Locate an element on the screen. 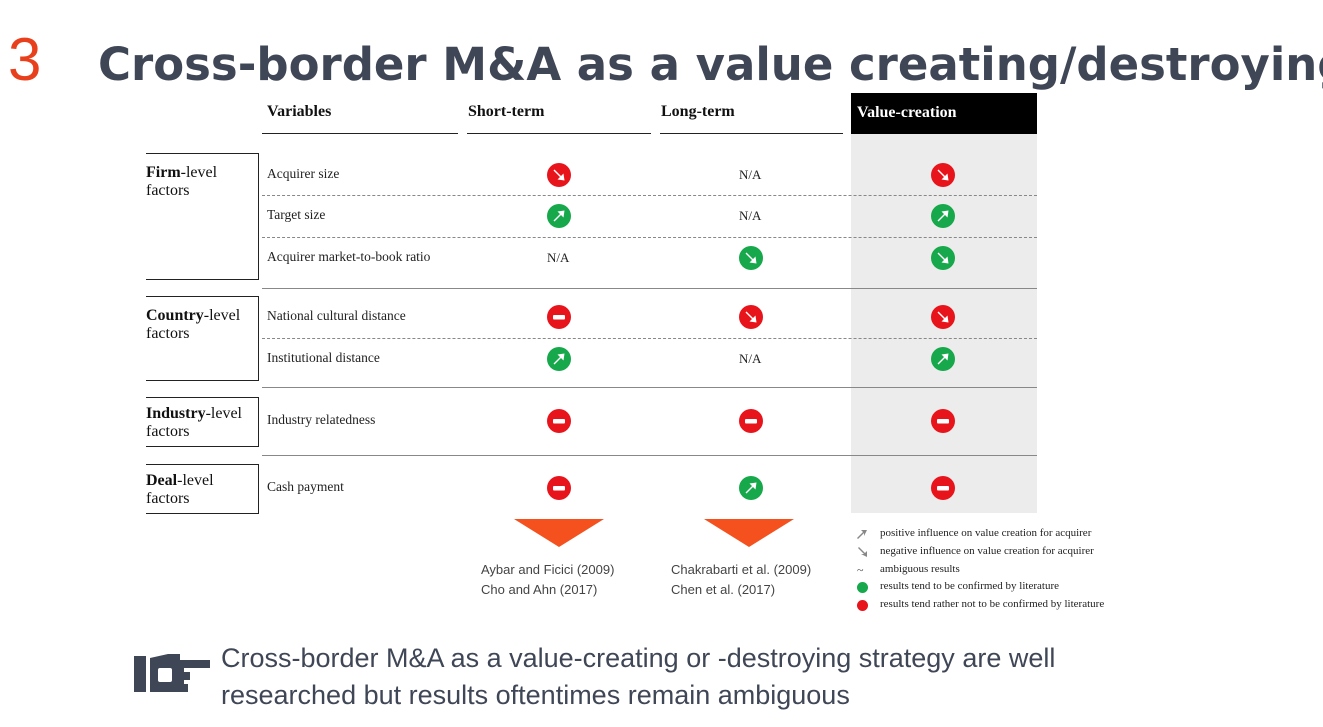  up-arrow-icon is located at coordinates (862, 534).